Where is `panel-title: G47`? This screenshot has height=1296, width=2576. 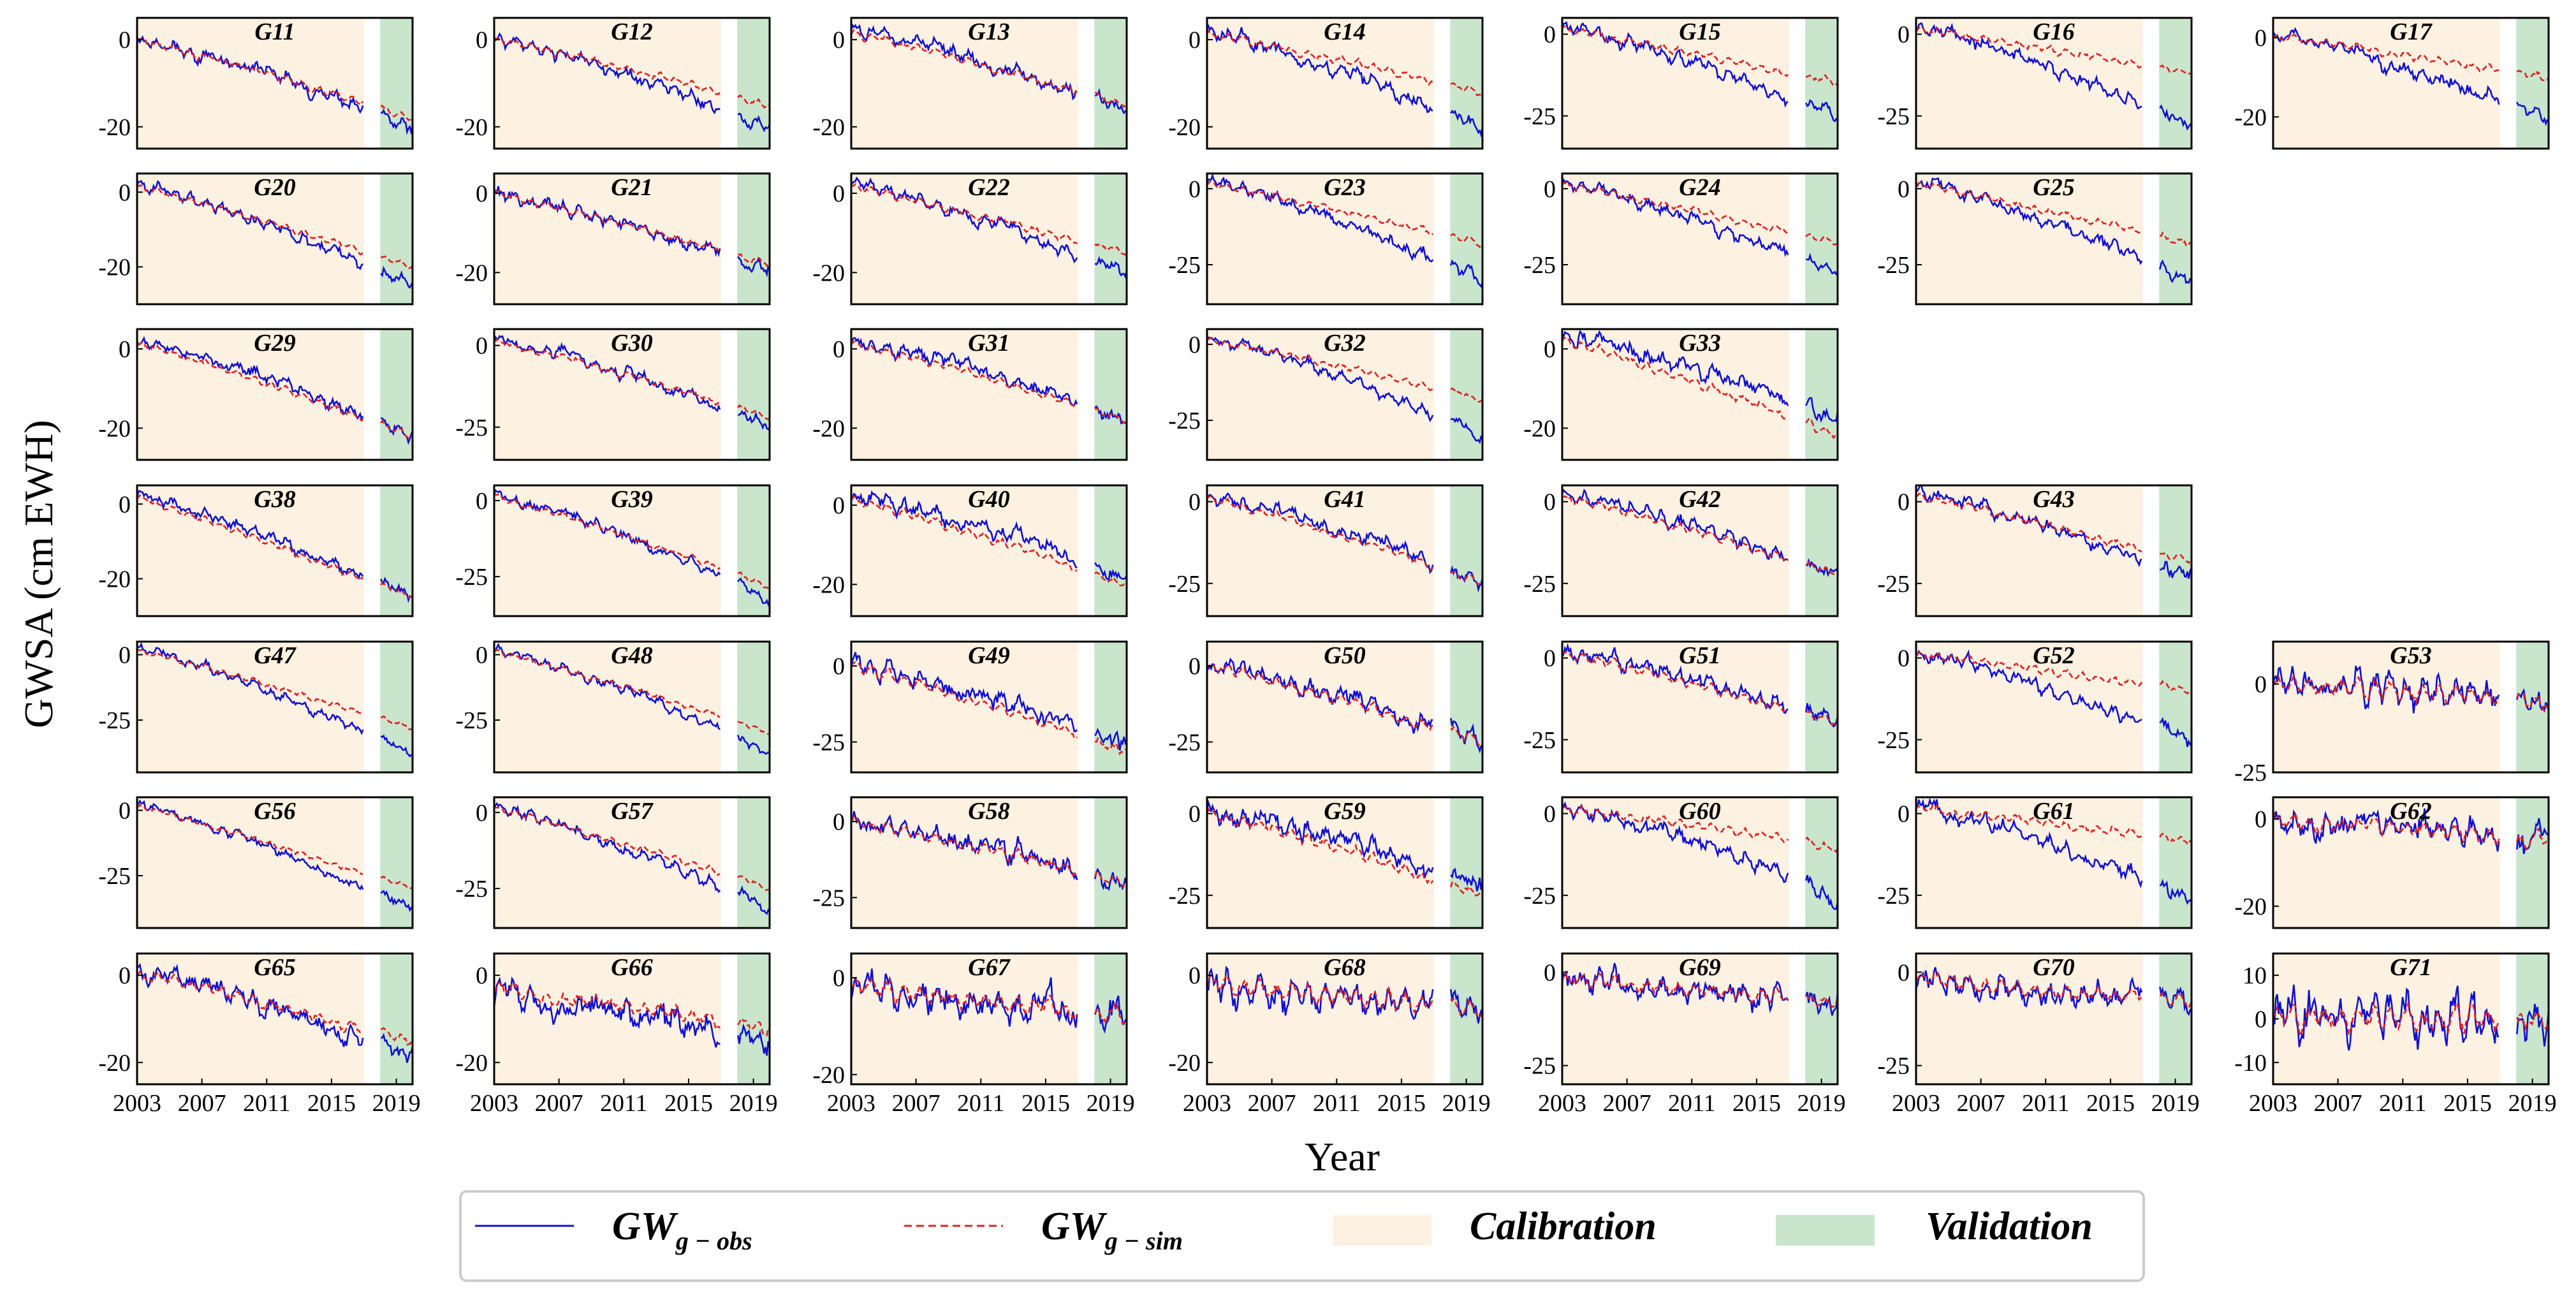
panel-title: G47 is located at coordinates (275, 655).